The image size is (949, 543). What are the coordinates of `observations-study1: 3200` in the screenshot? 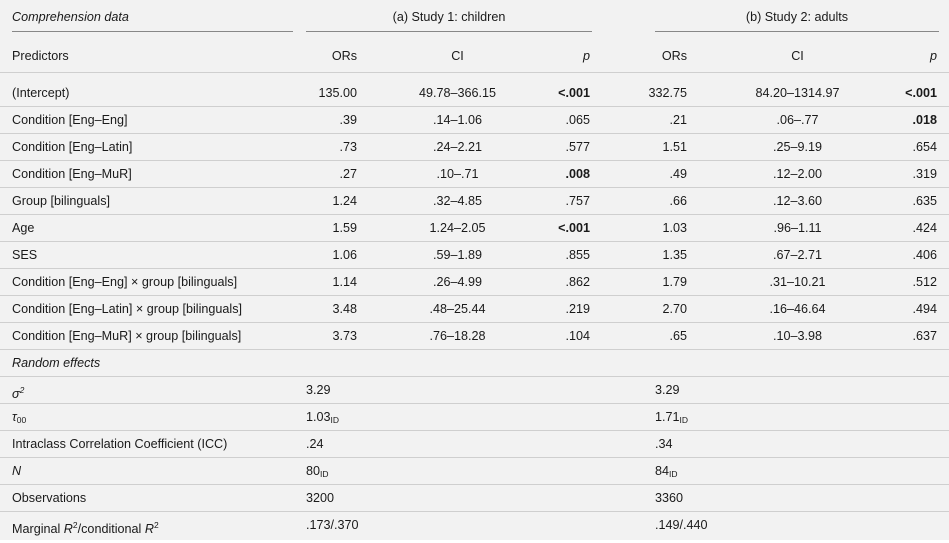 It's located at (320, 498).